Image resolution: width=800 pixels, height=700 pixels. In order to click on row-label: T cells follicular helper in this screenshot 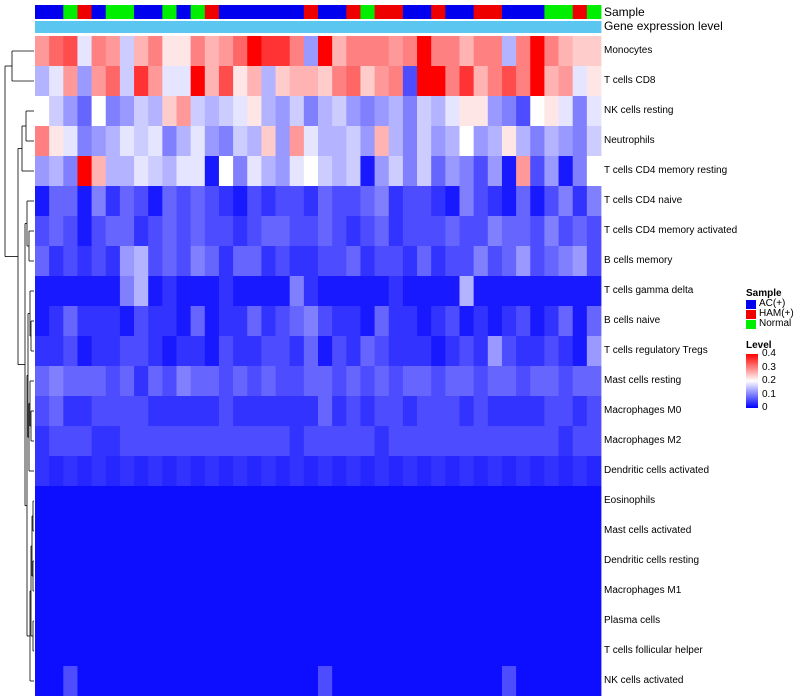, I will do `click(653, 650)`.